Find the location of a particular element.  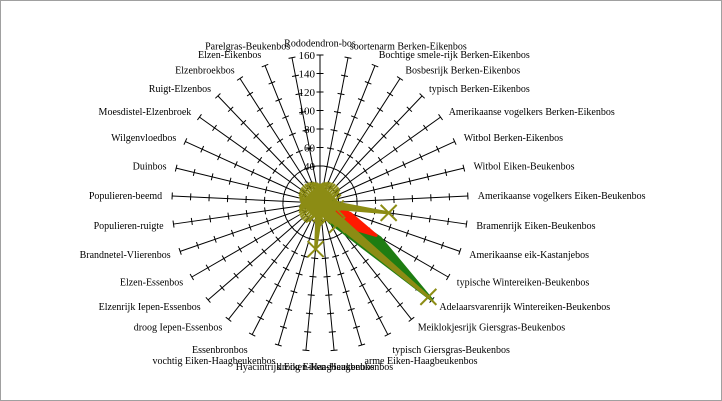

category-label: soortenarm Berken-Eikenbos is located at coordinates (408, 46).